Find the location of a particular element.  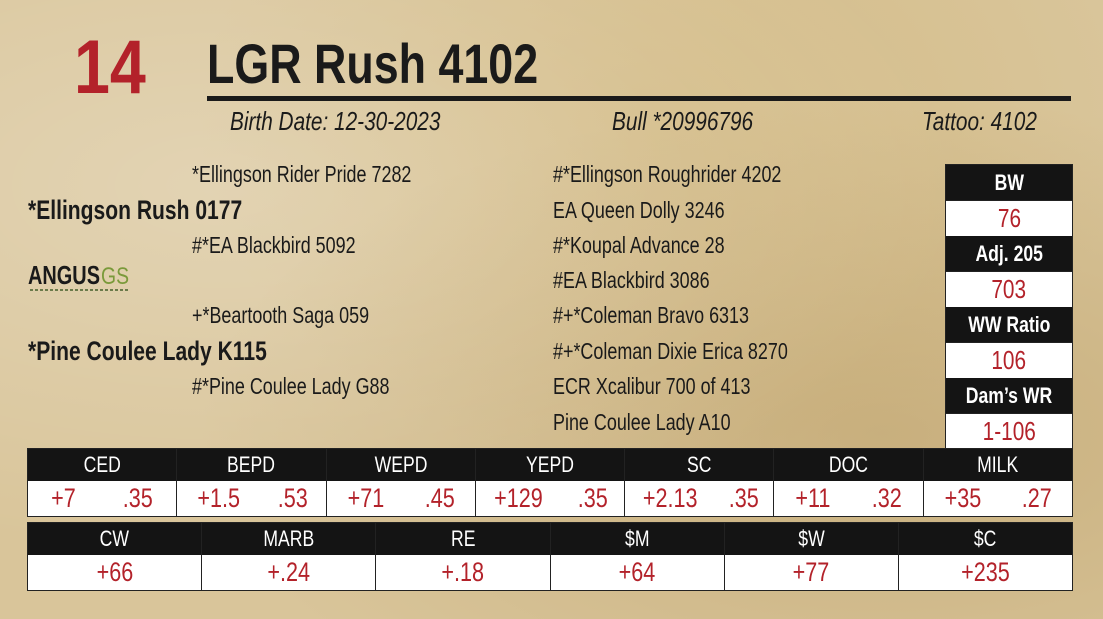

index-label: $W is located at coordinates (811, 538).